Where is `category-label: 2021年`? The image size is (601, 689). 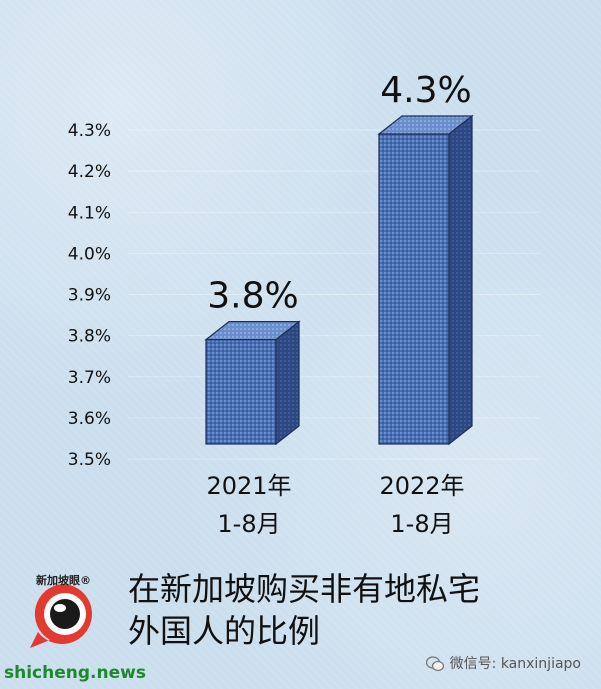
category-label: 2021年 is located at coordinates (248, 486).